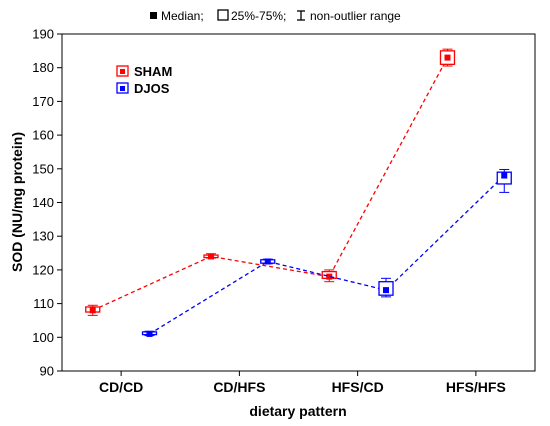  I want to click on x-tick-label: CD/HFS, so click(239, 387).